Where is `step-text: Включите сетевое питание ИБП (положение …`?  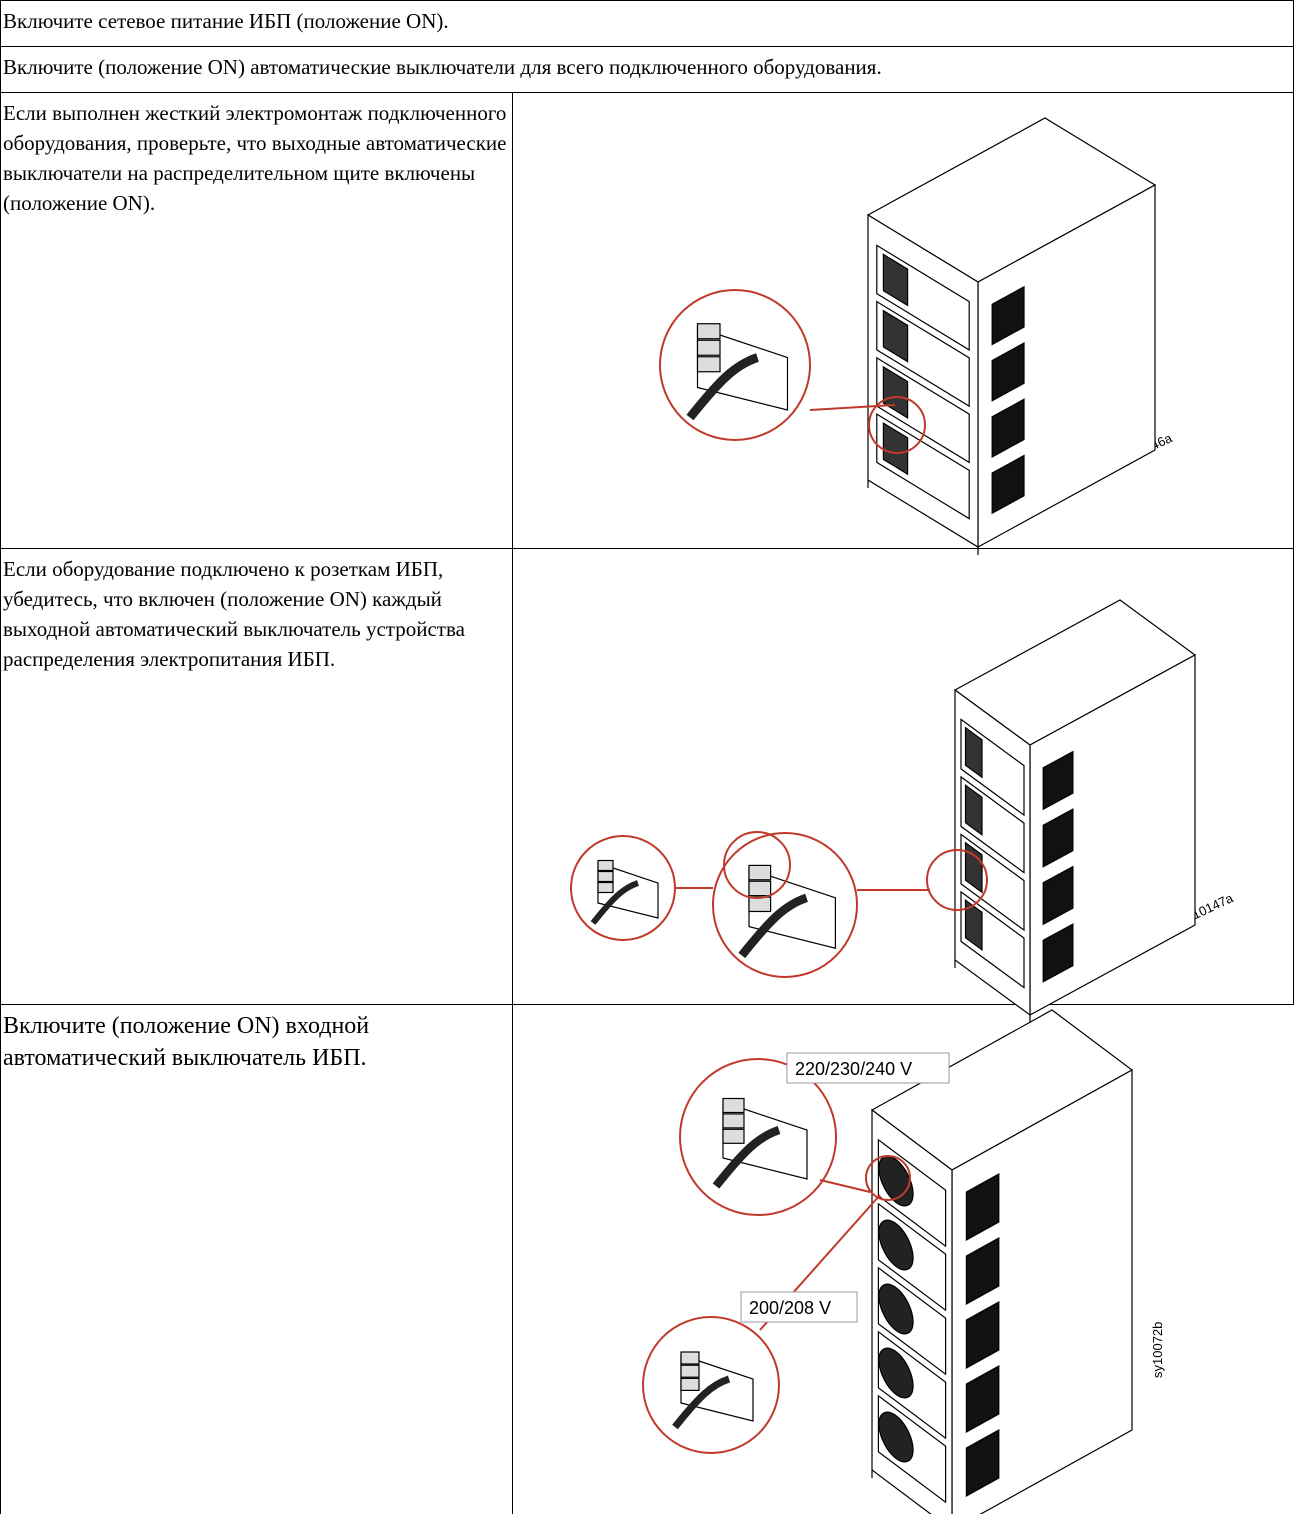 step-text: Включите сетевое питание ИБП (положение … is located at coordinates (226, 21).